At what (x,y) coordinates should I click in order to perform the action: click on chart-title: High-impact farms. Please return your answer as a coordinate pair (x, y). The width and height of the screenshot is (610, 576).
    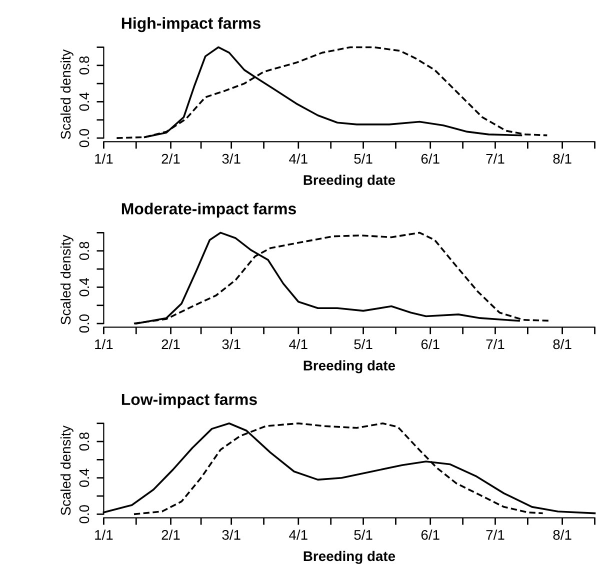
    Looking at the image, I should click on (191, 24).